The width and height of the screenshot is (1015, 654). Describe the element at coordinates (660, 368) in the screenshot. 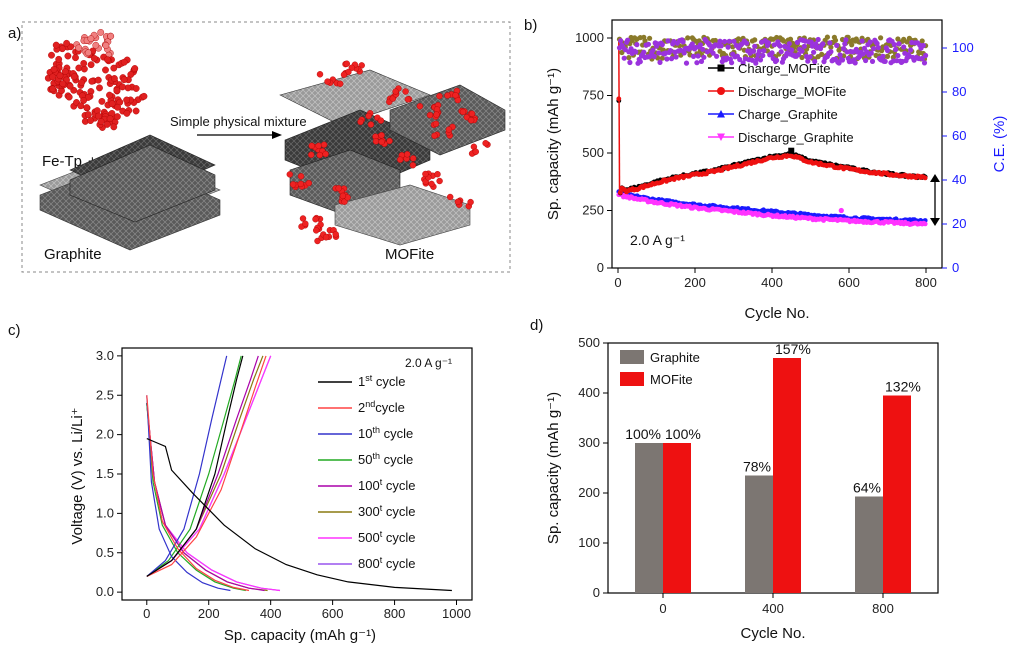

I see `chart-d-legend: Graphite MOFite` at that location.